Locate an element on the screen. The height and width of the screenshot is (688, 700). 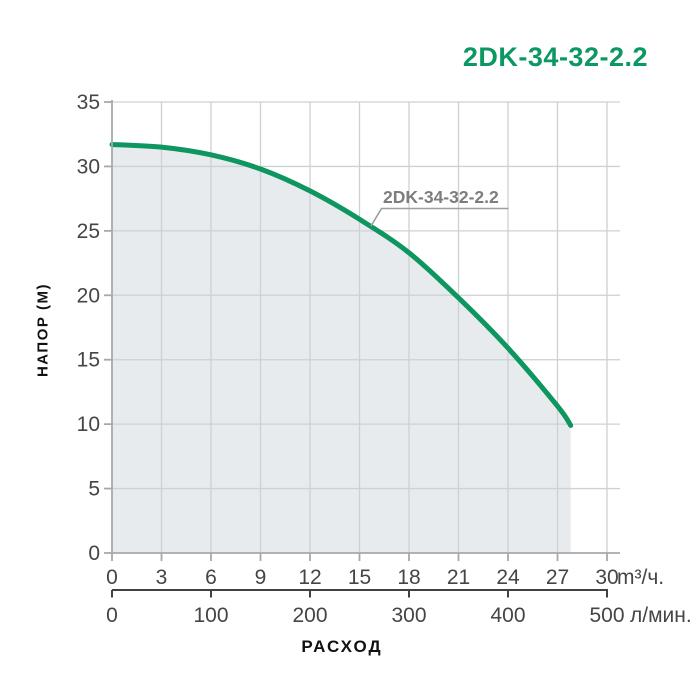
secondary-tick-label: 0 is located at coordinates (112, 615).